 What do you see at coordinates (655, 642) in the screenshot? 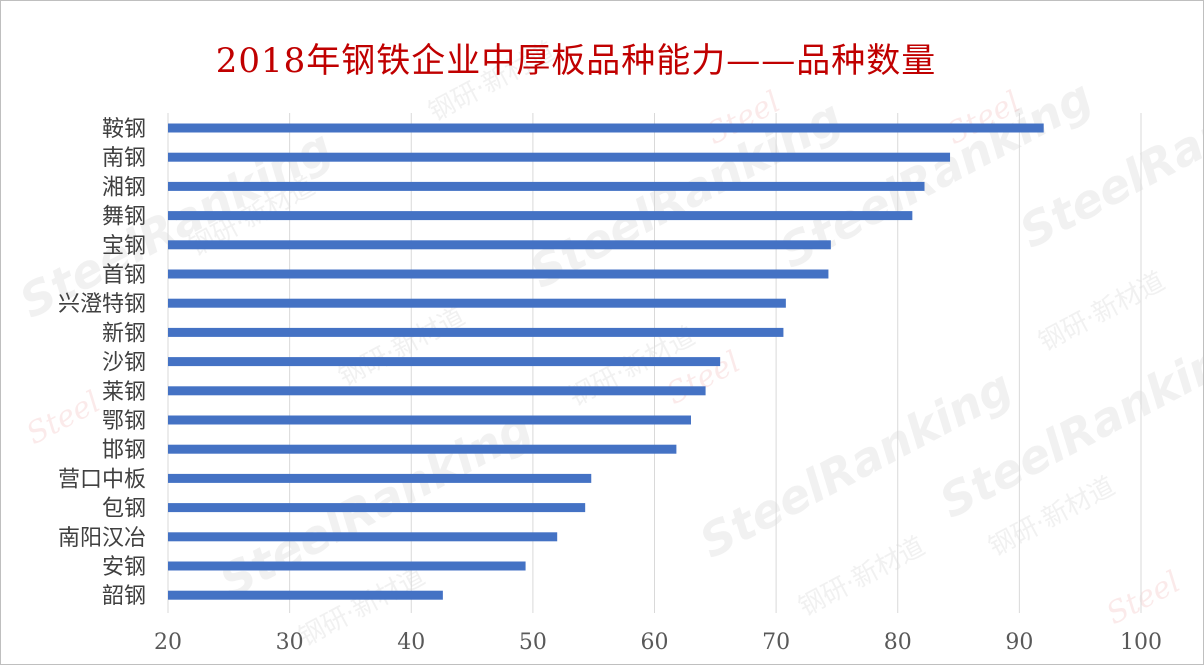
I see `x-tick-label: 60` at bounding box center [655, 642].